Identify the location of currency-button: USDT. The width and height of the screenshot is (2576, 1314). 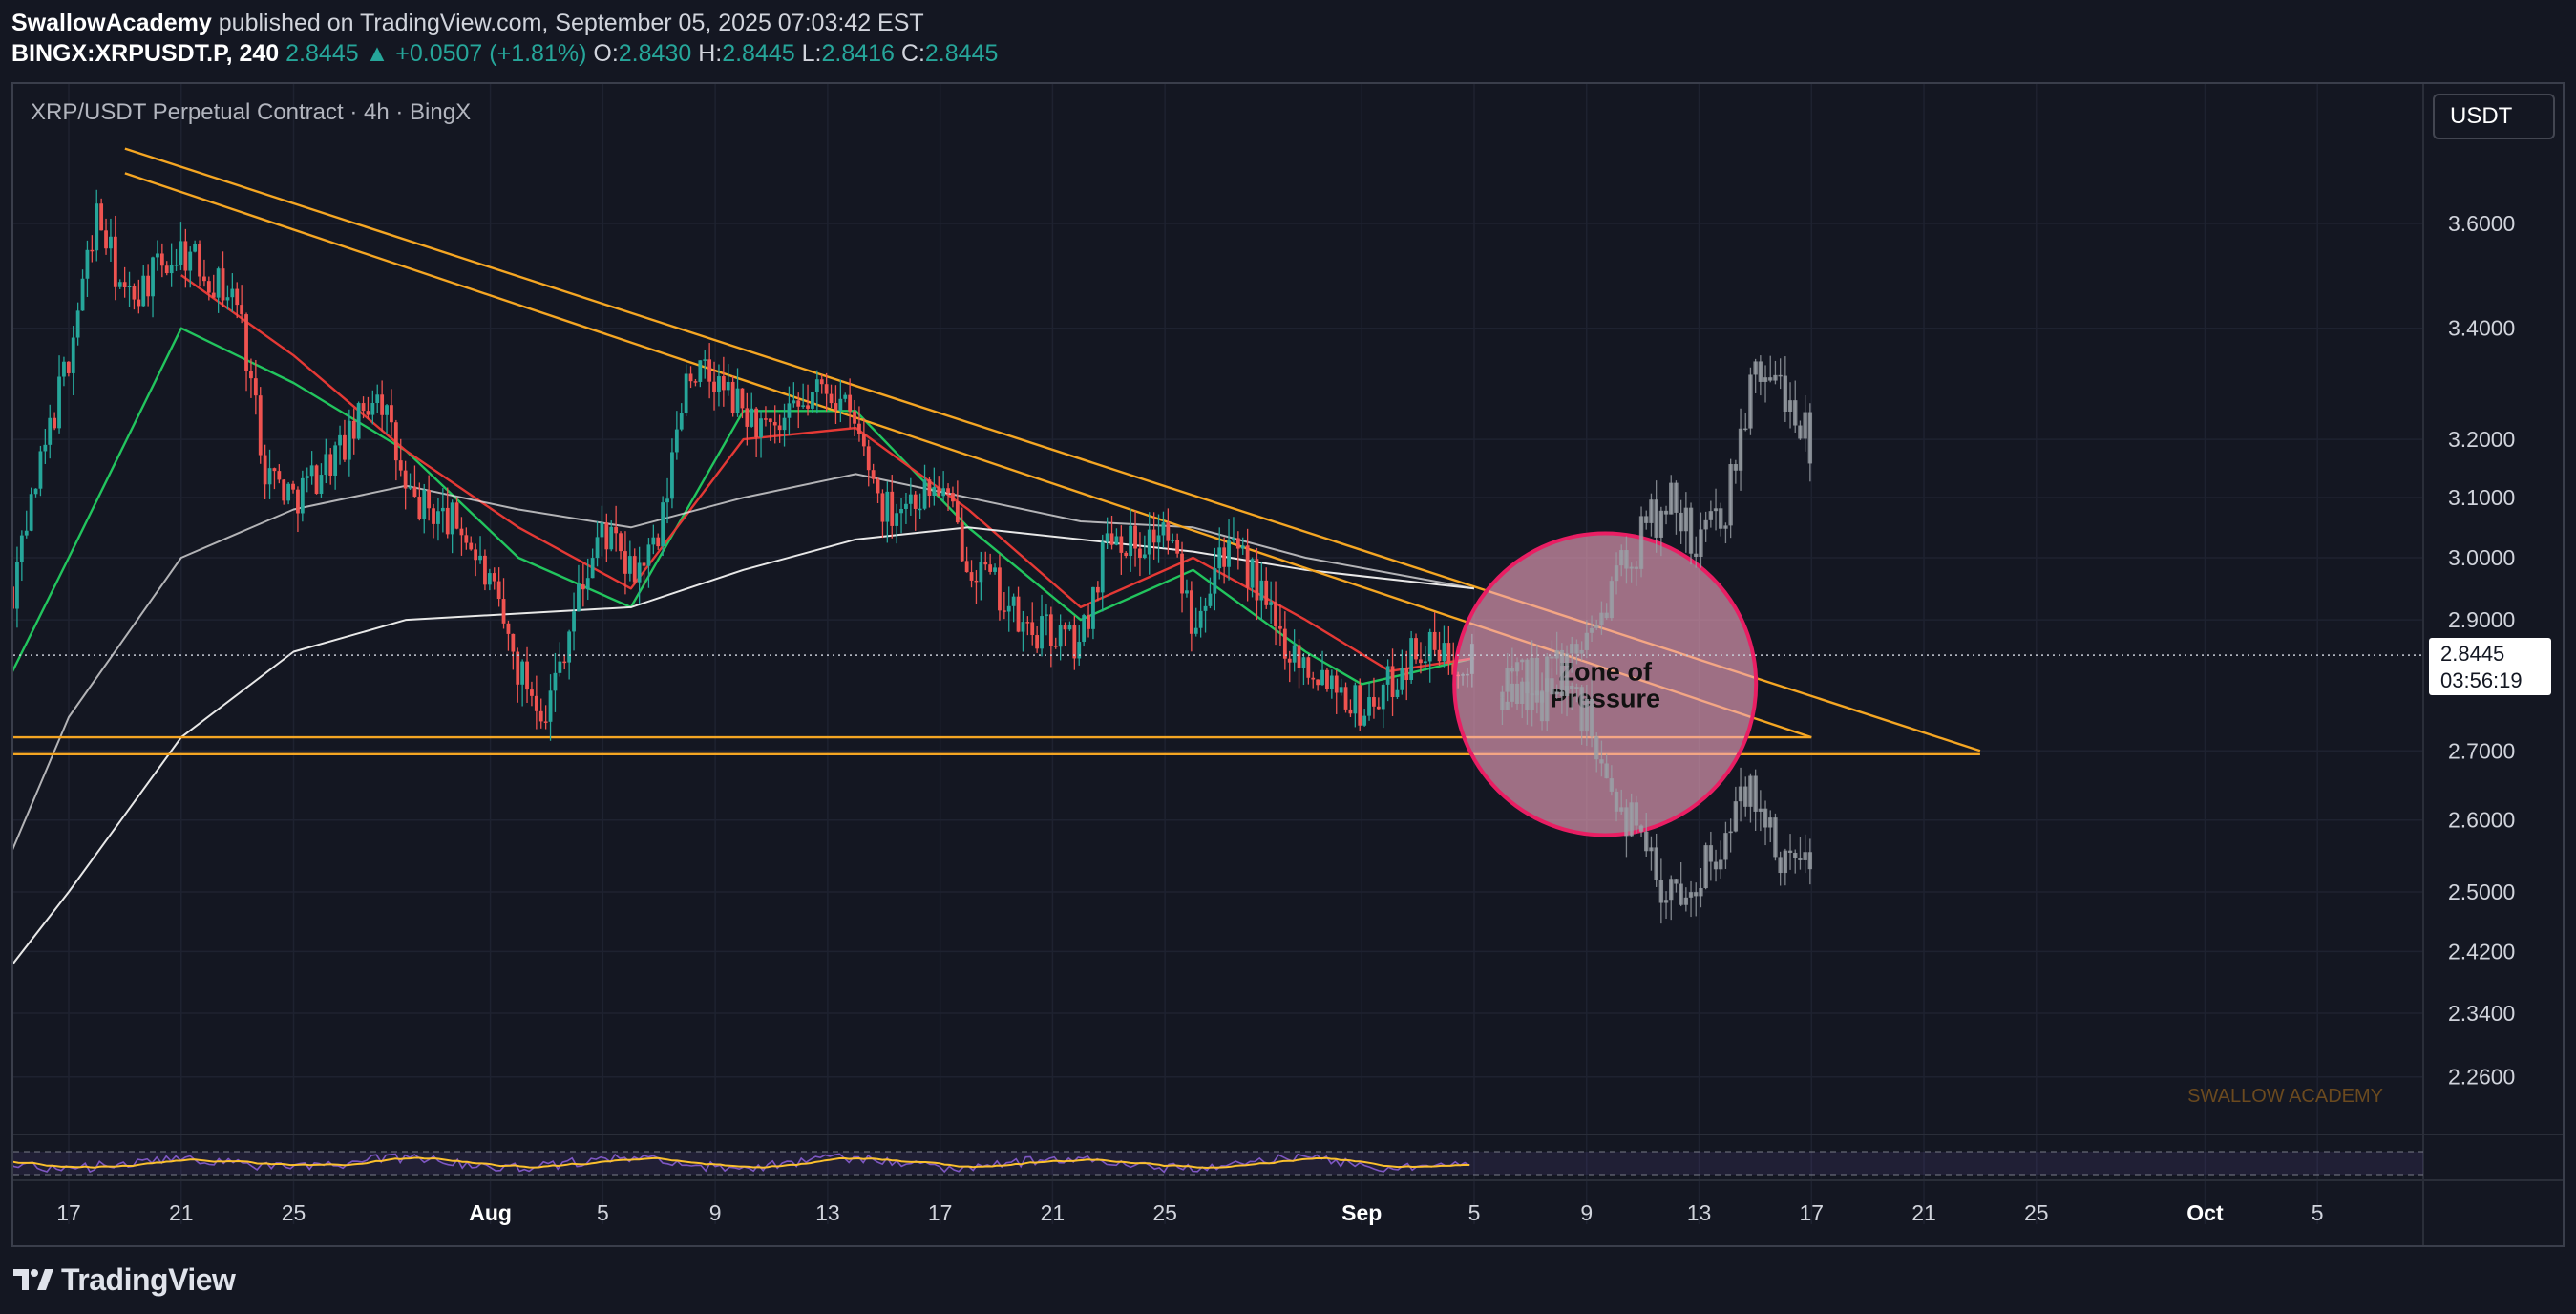
(2494, 116).